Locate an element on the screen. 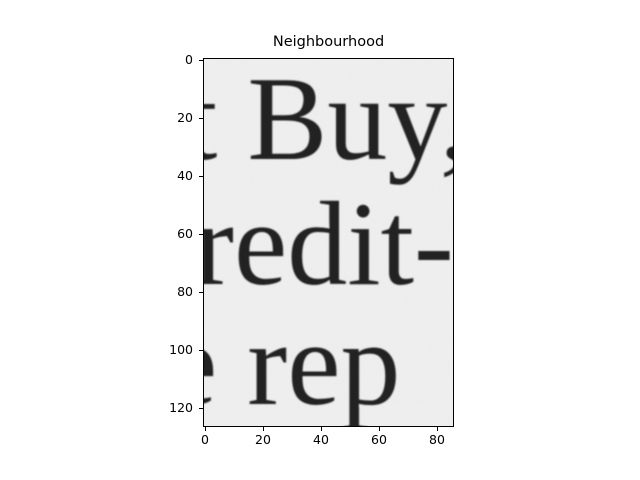  ytick-label: 20 is located at coordinates (185, 117).